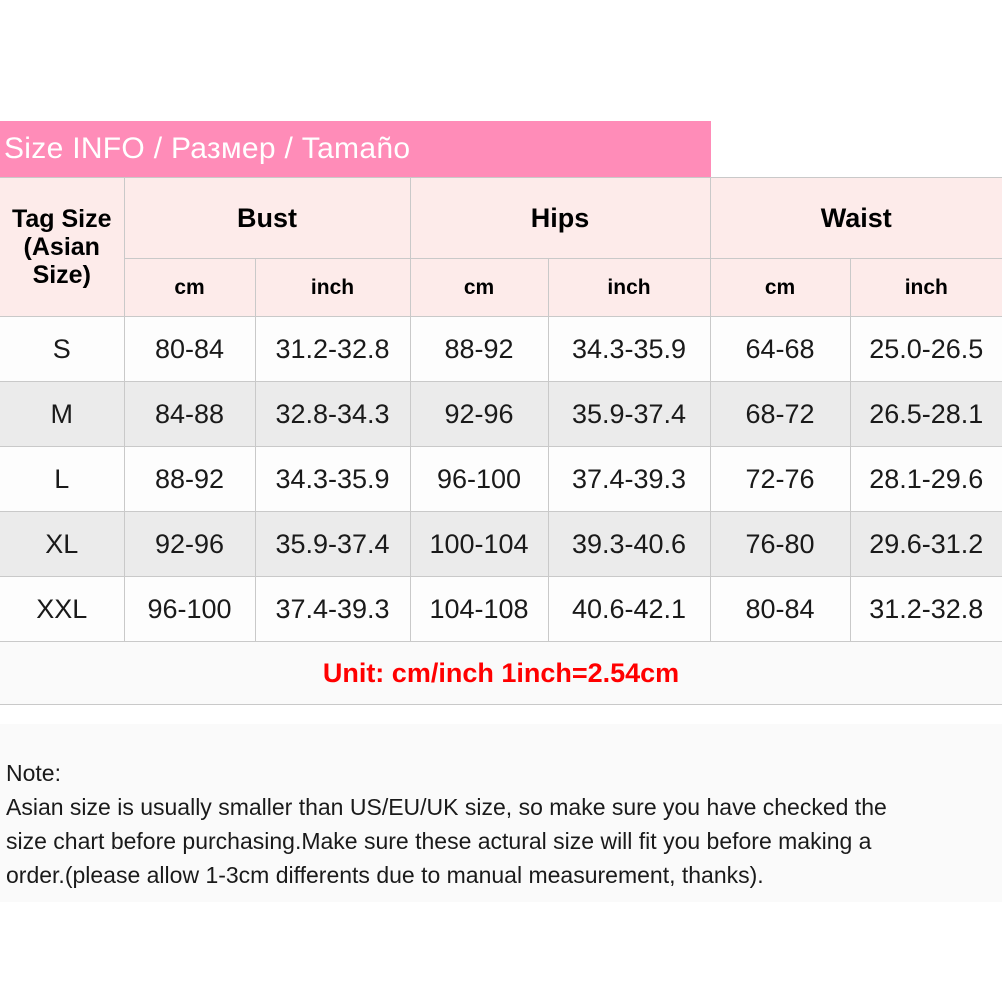 This screenshot has width=1002, height=1002. Describe the element at coordinates (479, 609) in the screenshot. I see `cell-hips-cm: 104-108` at that location.